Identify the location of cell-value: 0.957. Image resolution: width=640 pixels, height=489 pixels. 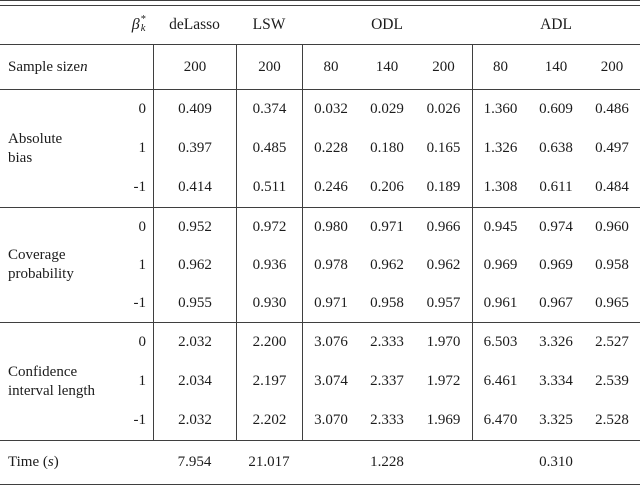
(443, 302).